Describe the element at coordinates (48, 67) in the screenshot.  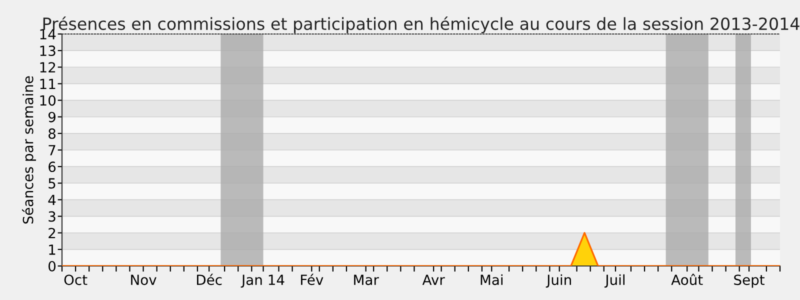
I see `y-tick-label: 12` at that location.